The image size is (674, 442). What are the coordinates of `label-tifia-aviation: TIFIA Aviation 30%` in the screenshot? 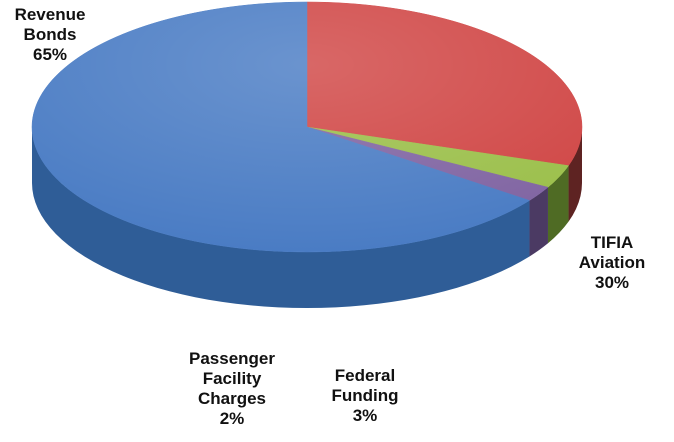 It's located at (612, 262).